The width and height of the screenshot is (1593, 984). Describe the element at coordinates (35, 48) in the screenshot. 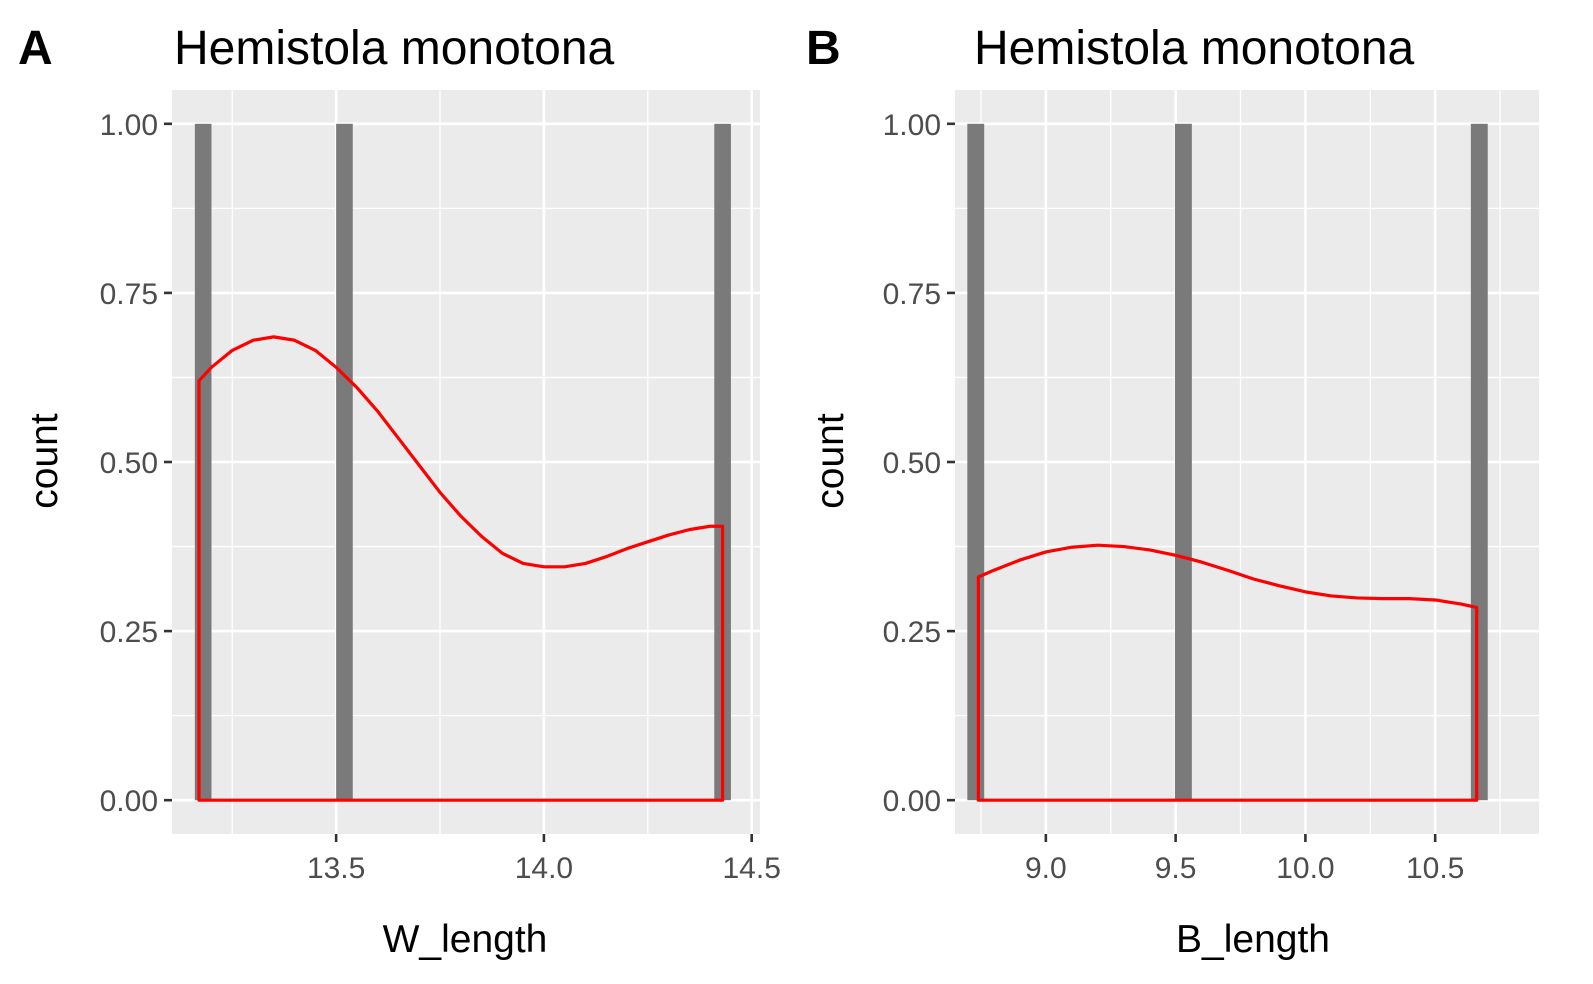

I see `panel-tag: A` at that location.